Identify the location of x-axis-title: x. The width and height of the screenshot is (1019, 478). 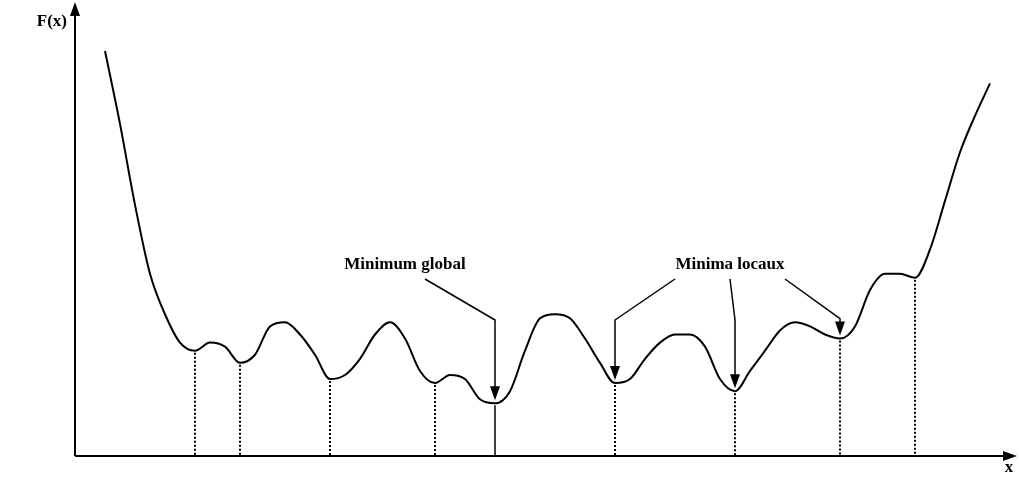
(1009, 467).